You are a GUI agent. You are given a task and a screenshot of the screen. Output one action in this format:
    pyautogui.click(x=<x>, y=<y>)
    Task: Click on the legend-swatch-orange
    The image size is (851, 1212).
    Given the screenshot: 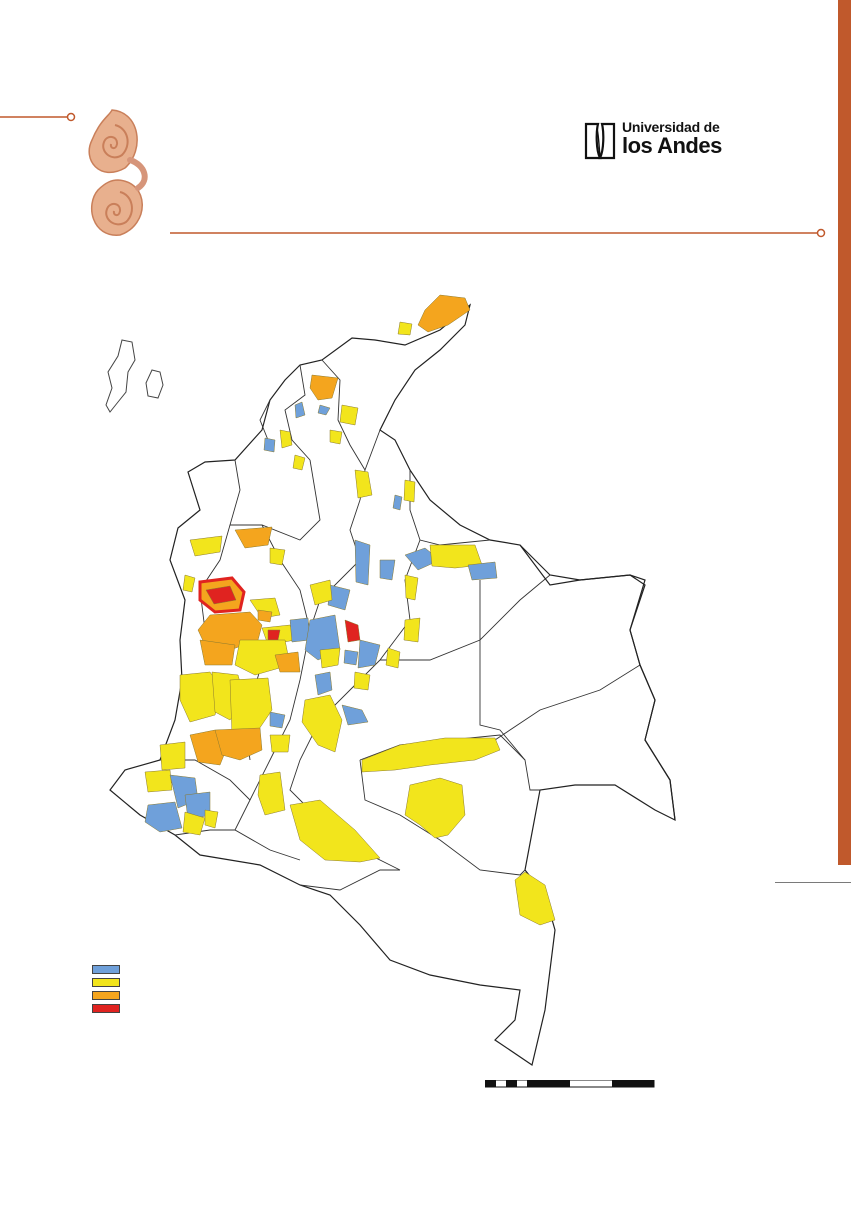 What is the action you would take?
    pyautogui.click(x=106, y=995)
    